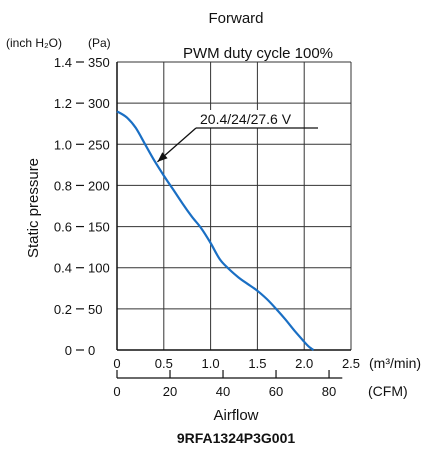 Image resolution: width=437 pixels, height=455 pixels. What do you see at coordinates (258, 53) in the screenshot?
I see `chart-subtitle: PWM duty cycle 100%` at bounding box center [258, 53].